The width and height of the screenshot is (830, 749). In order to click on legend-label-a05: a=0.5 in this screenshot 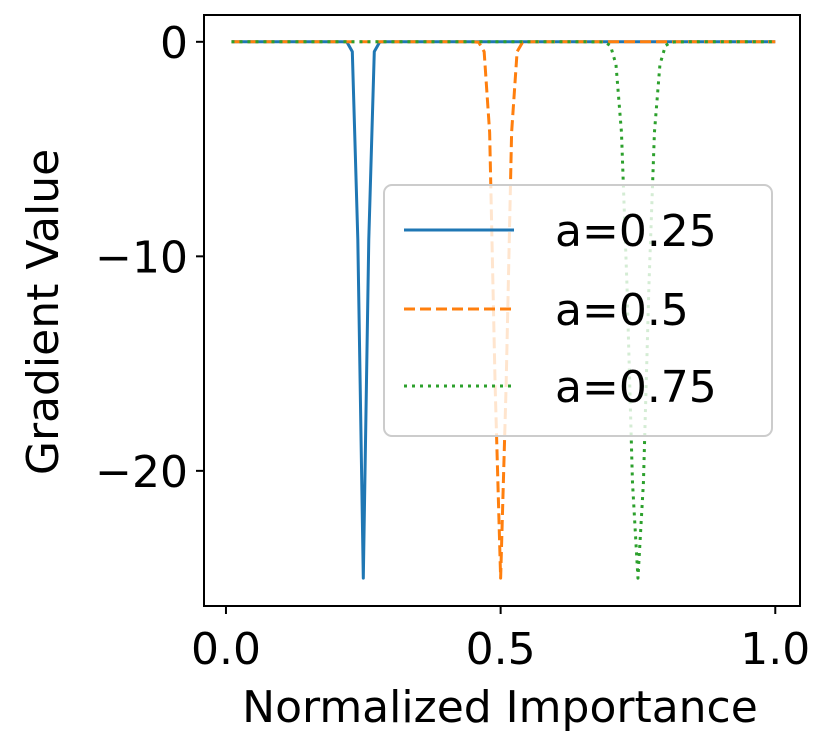, I will do `click(622, 310)`.